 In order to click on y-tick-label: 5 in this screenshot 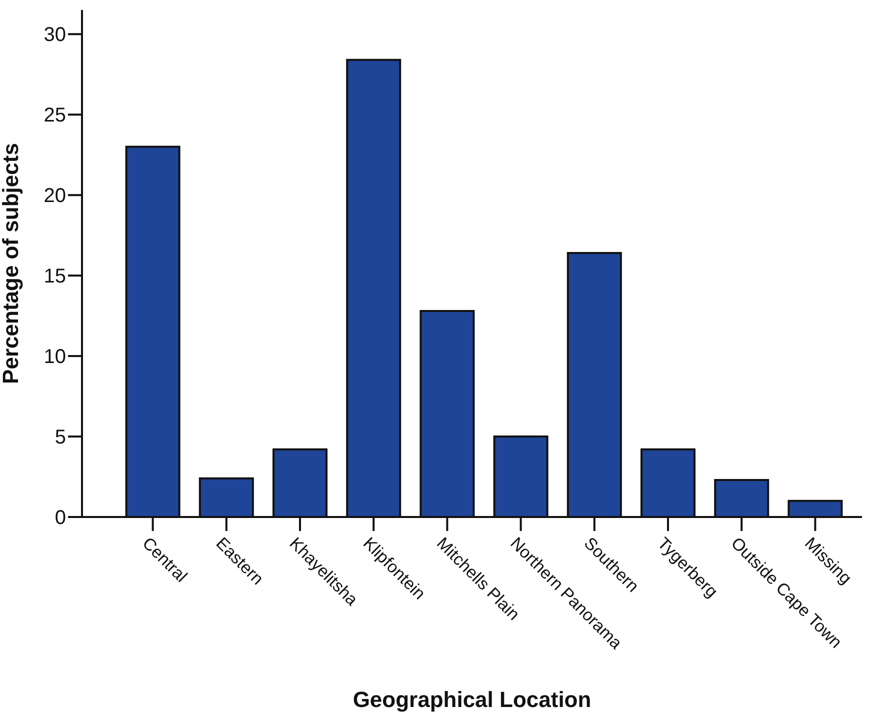, I will do `click(60, 437)`.